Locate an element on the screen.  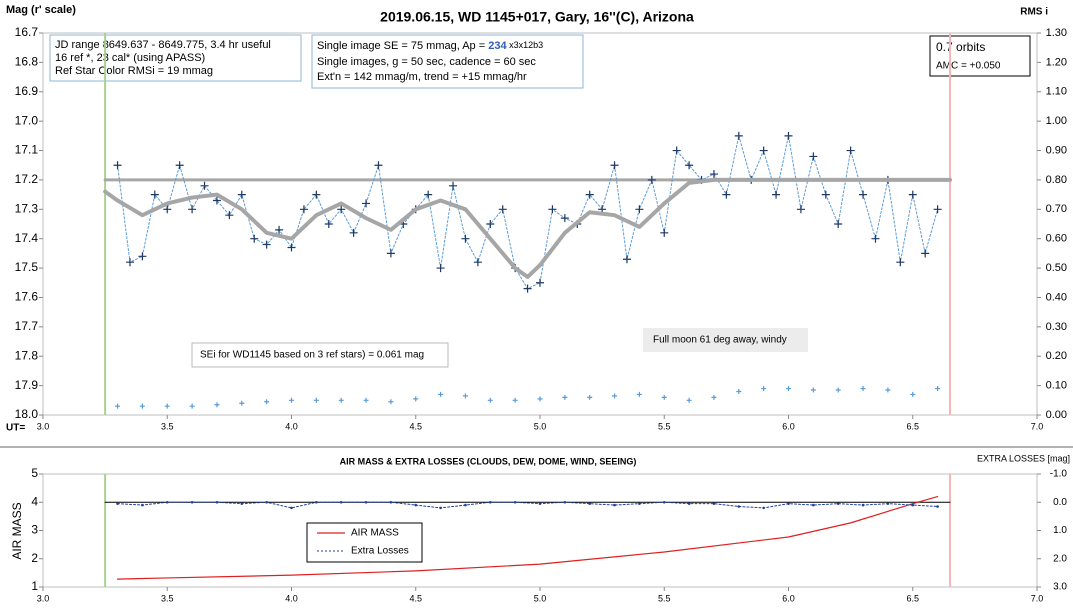
y2-tick-label: 1.10 is located at coordinates (1056, 92).